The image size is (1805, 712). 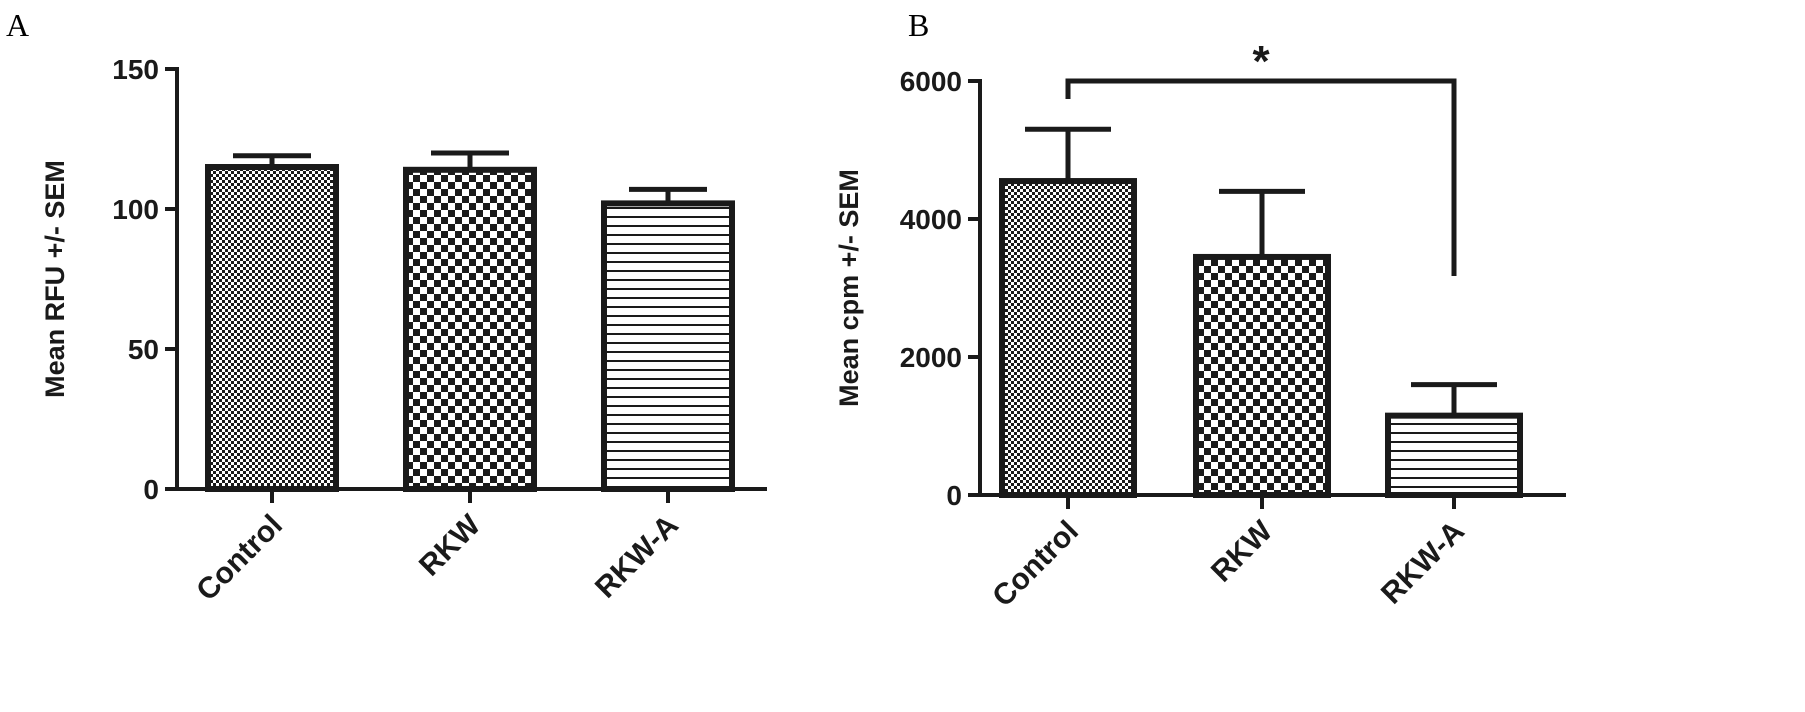 I want to click on y-tick-label: 150, so click(x=135, y=69).